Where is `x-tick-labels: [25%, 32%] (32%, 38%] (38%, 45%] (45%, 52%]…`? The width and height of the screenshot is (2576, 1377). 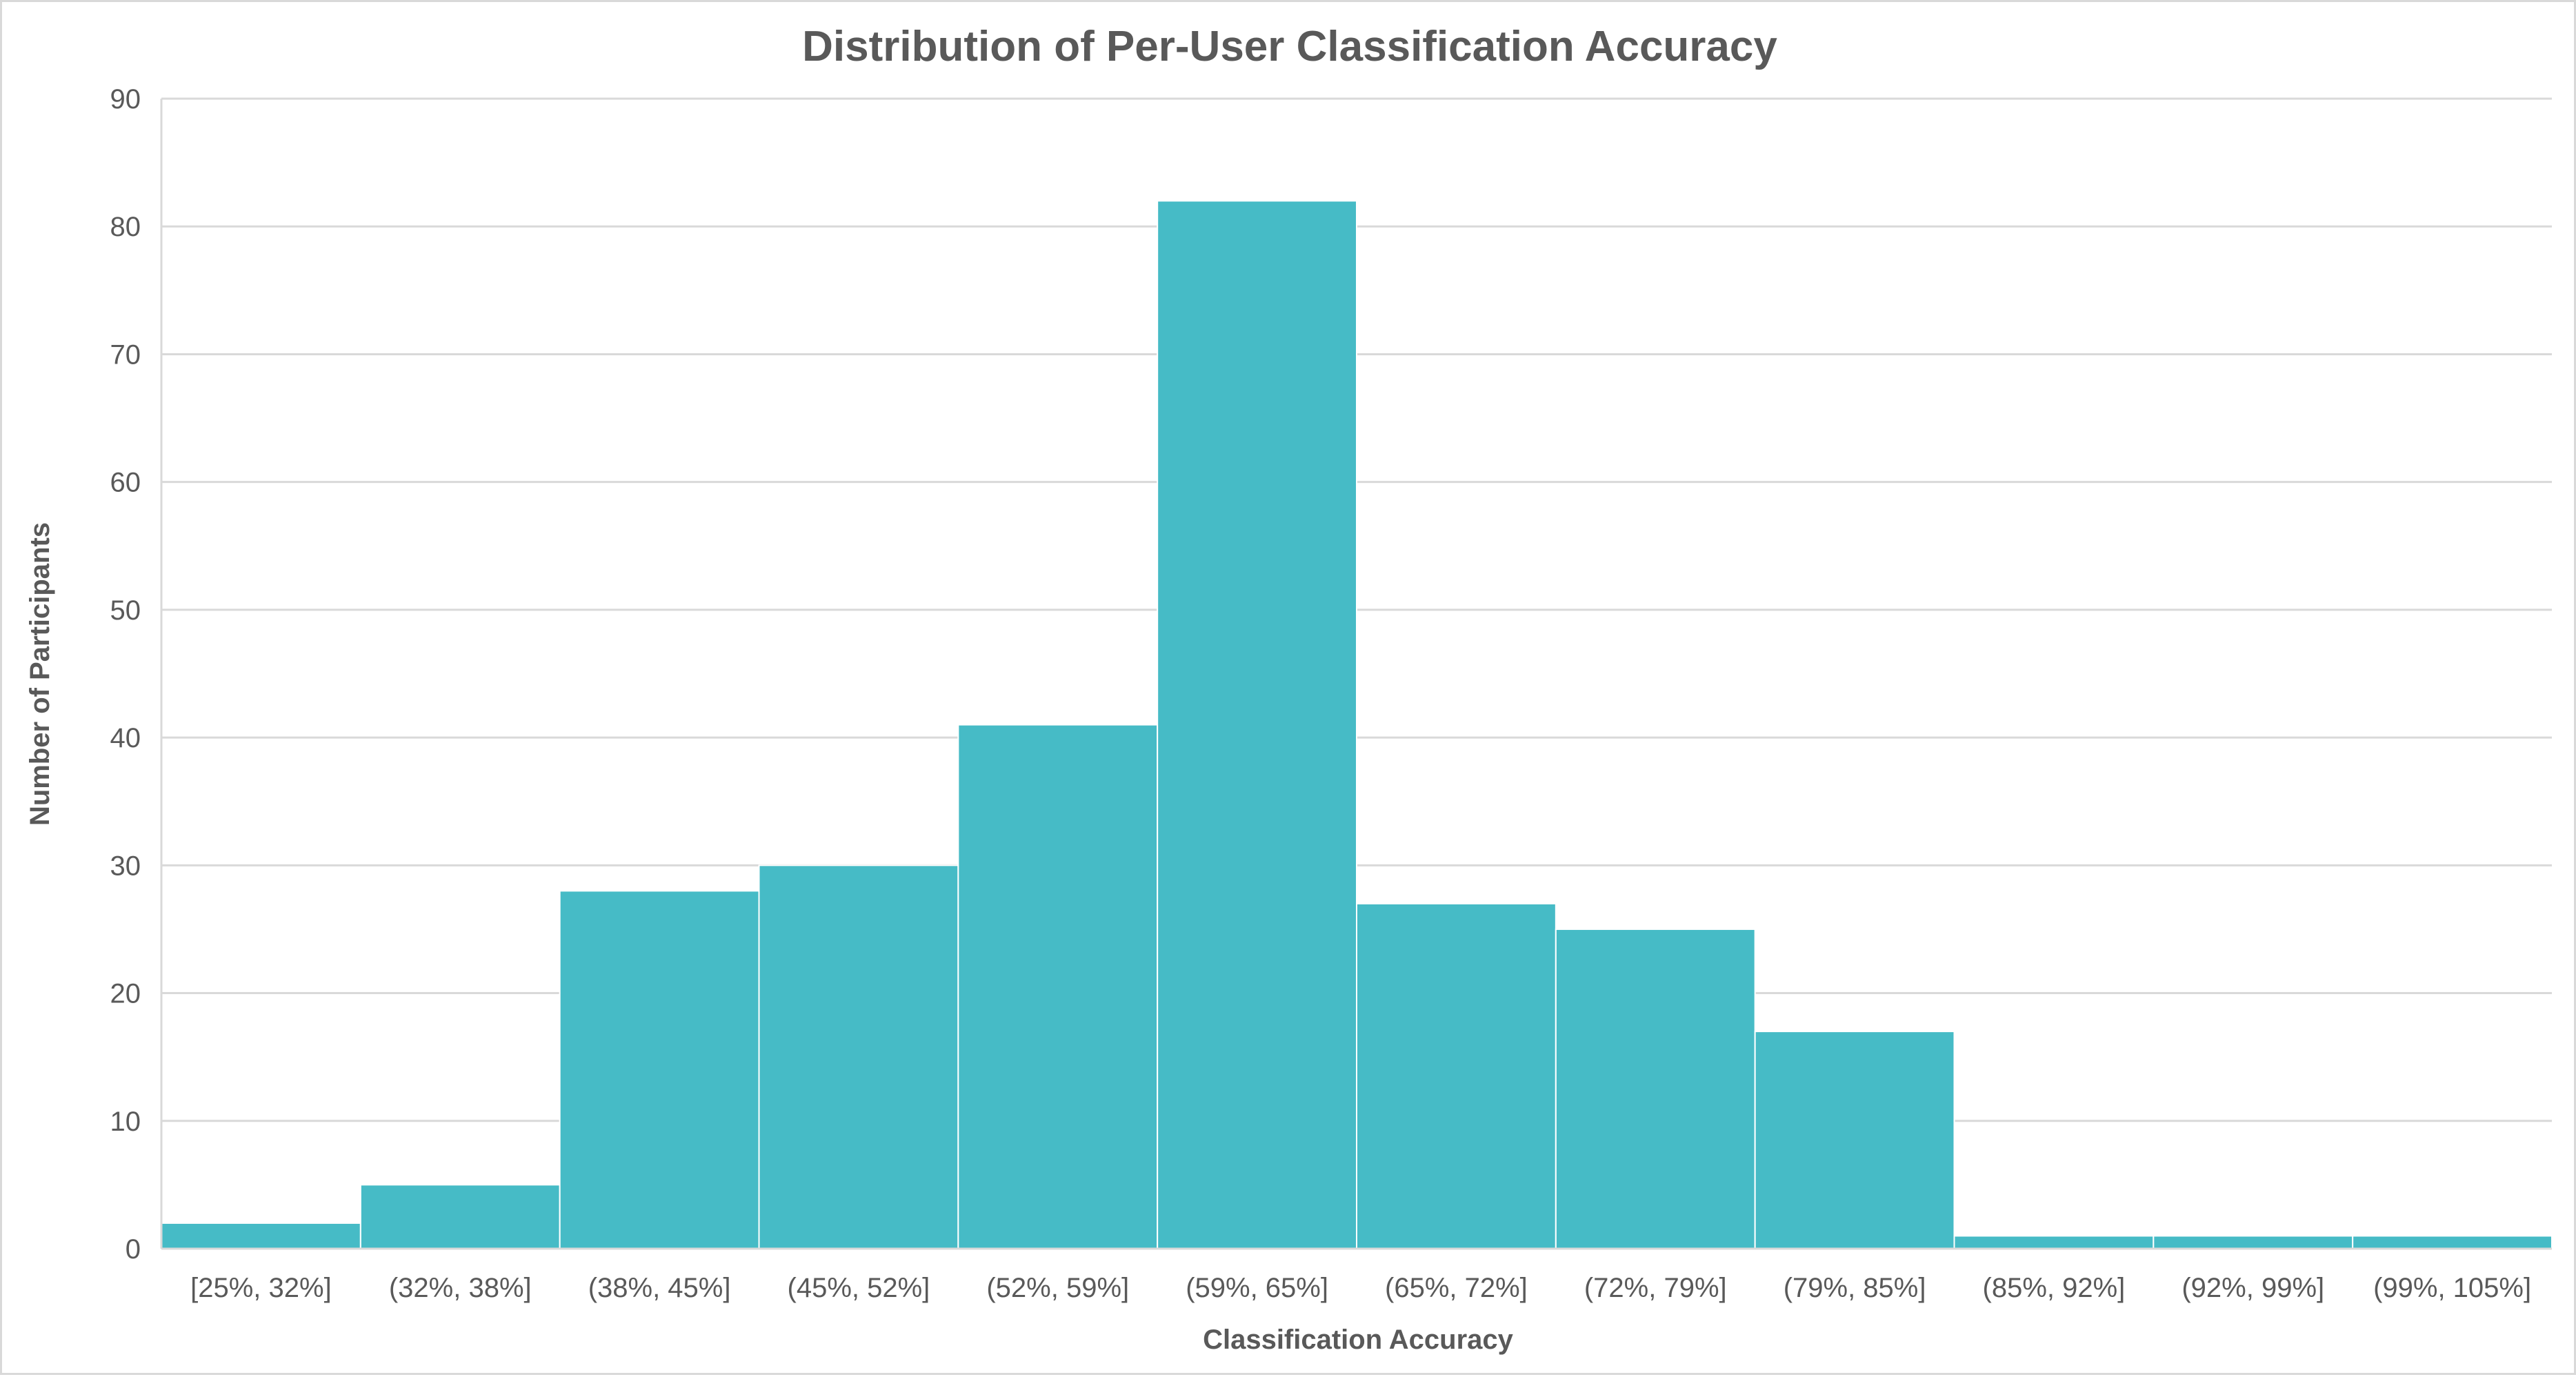
x-tick-labels: [25%, 32%] (32%, 38%] (38%, 45%] (45%, 52%]… is located at coordinates (1360, 1288).